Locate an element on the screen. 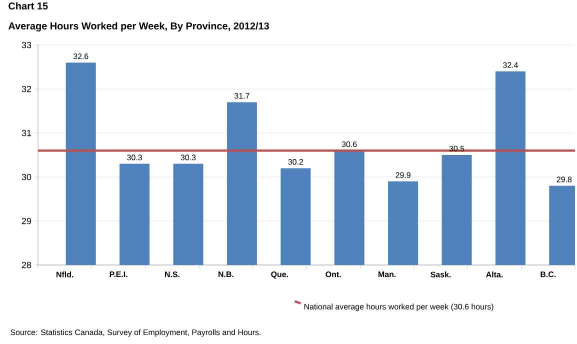  y-tick-label: 32 is located at coordinates (27, 89).